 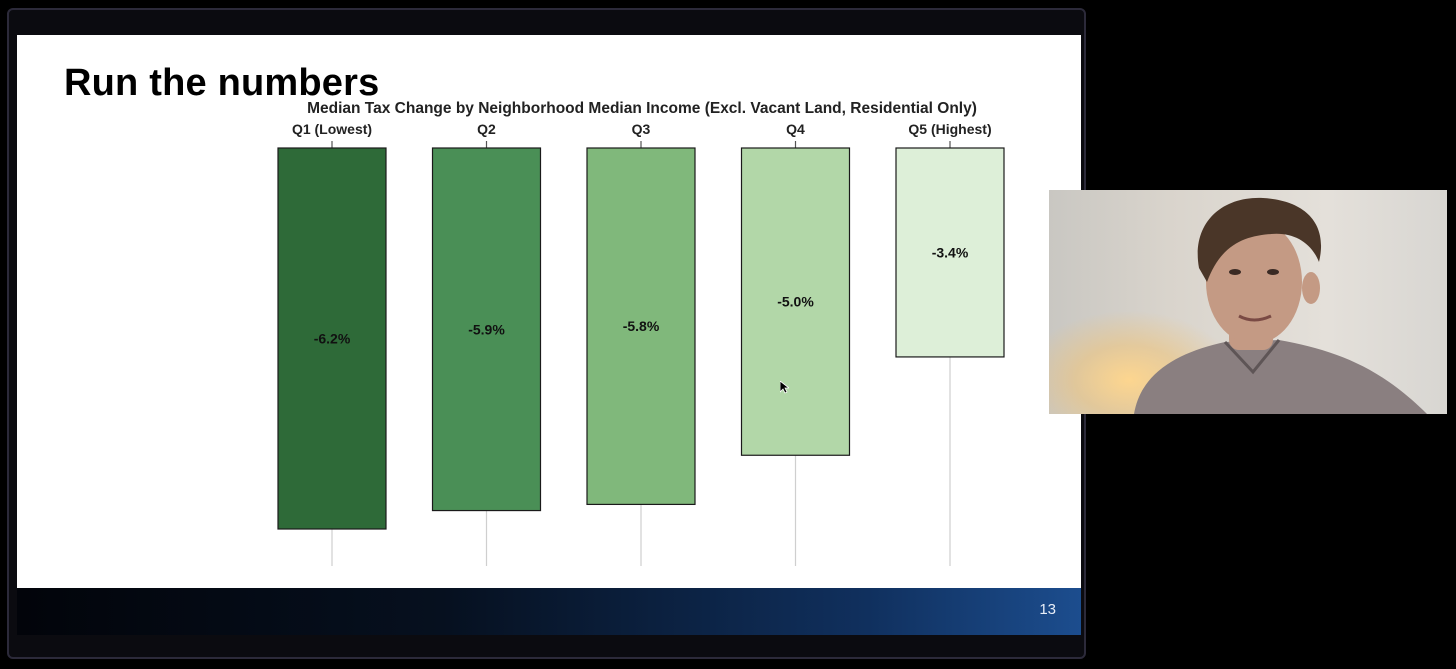 What do you see at coordinates (1252, 357) in the screenshot?
I see `presenter-collar` at bounding box center [1252, 357].